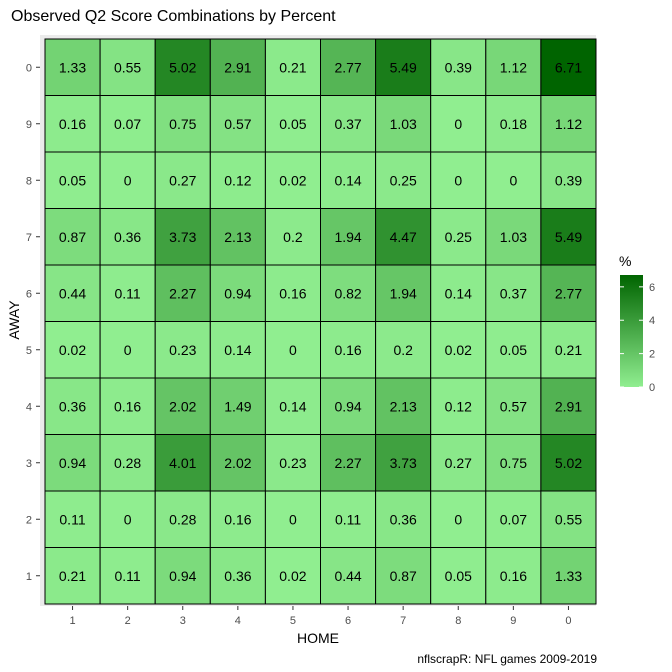  Describe the element at coordinates (348, 621) in the screenshot. I see `x-tick-label: 6` at that location.